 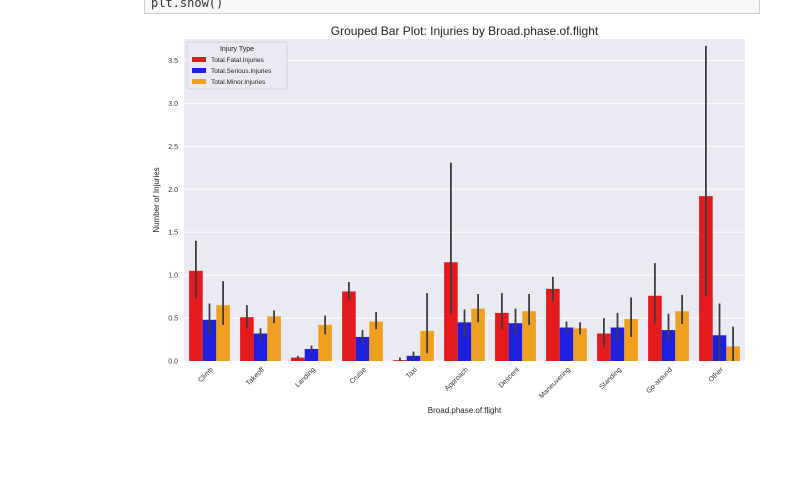 What do you see at coordinates (173, 147) in the screenshot?
I see `y-tick-label: 2.5` at bounding box center [173, 147].